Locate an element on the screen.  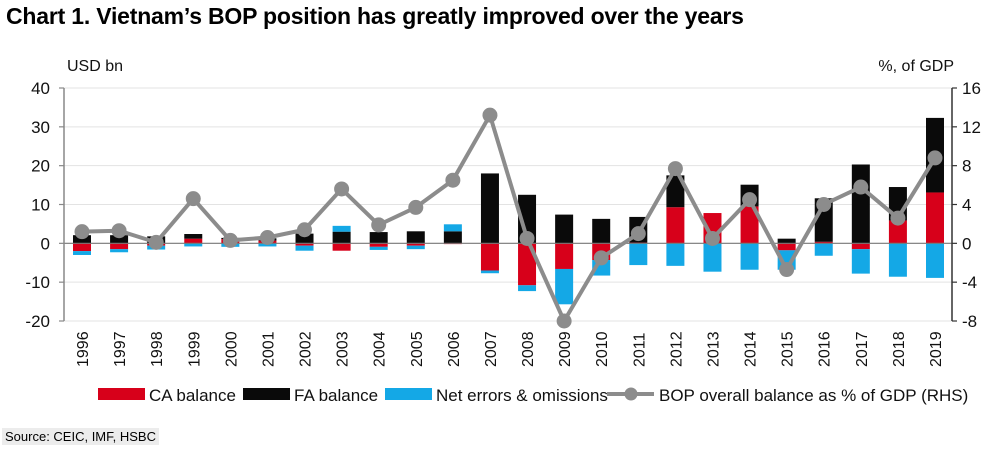
y2-axis-label: %, of GDP is located at coordinates (916, 66).